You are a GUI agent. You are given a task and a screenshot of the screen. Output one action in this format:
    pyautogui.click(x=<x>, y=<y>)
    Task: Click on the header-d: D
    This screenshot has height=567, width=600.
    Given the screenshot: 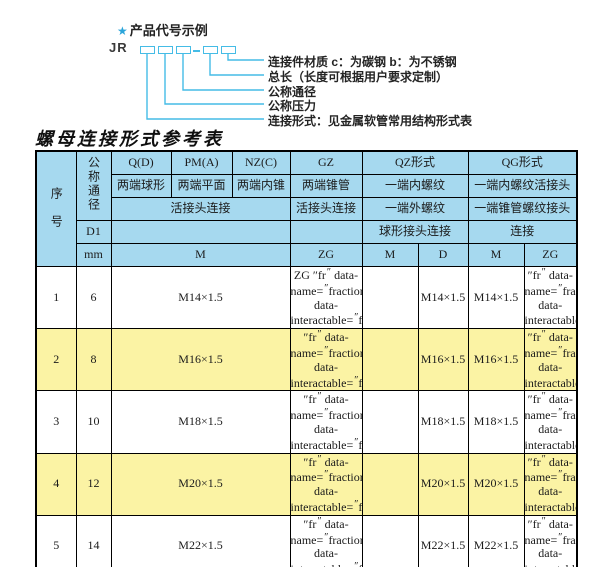 What is the action you would take?
    pyautogui.click(x=443, y=255)
    